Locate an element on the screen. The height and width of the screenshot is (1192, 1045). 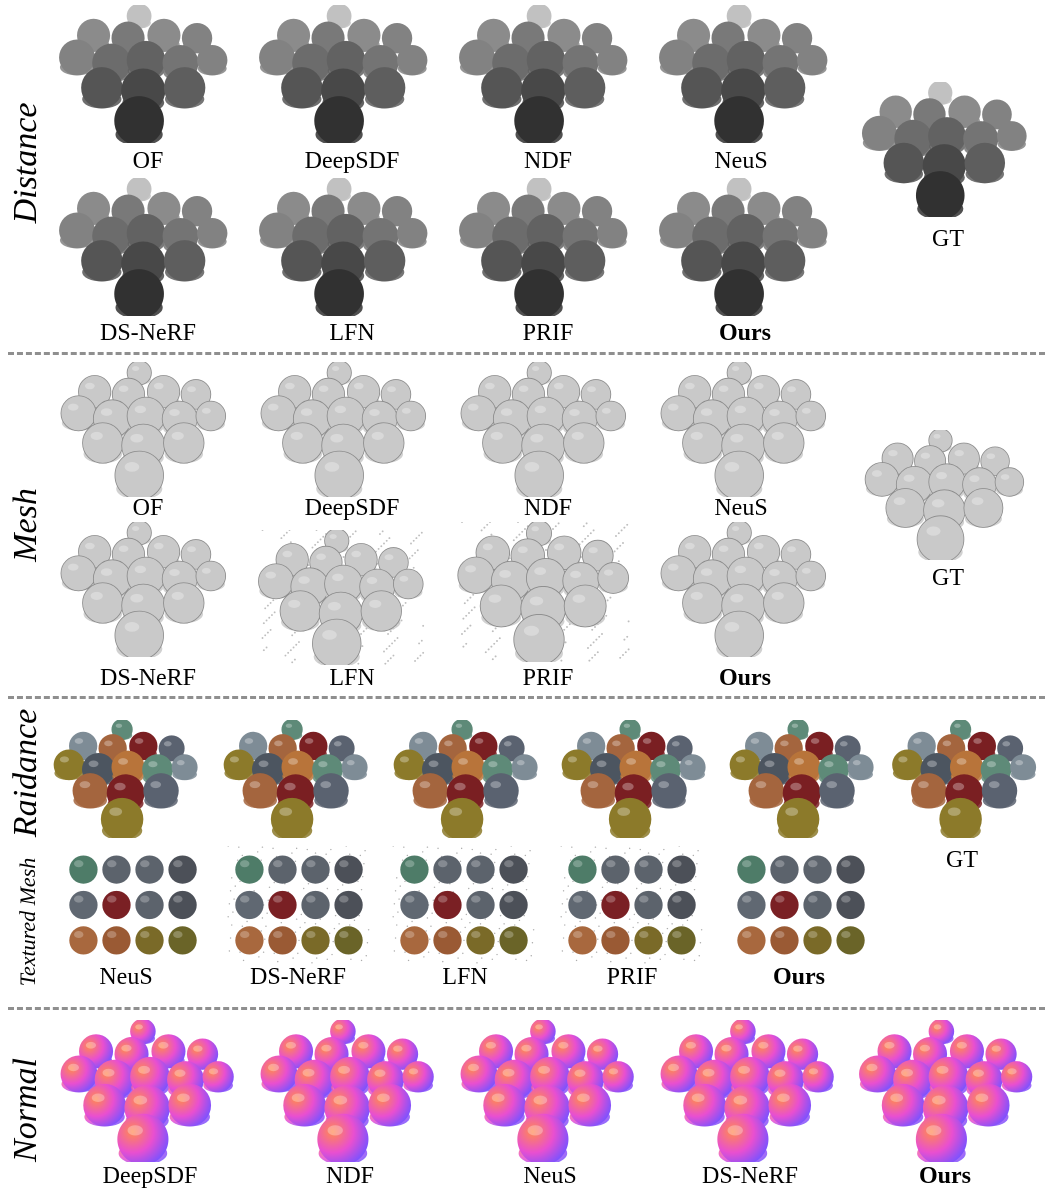
distance-gt-image is located at coordinates (947, 149).